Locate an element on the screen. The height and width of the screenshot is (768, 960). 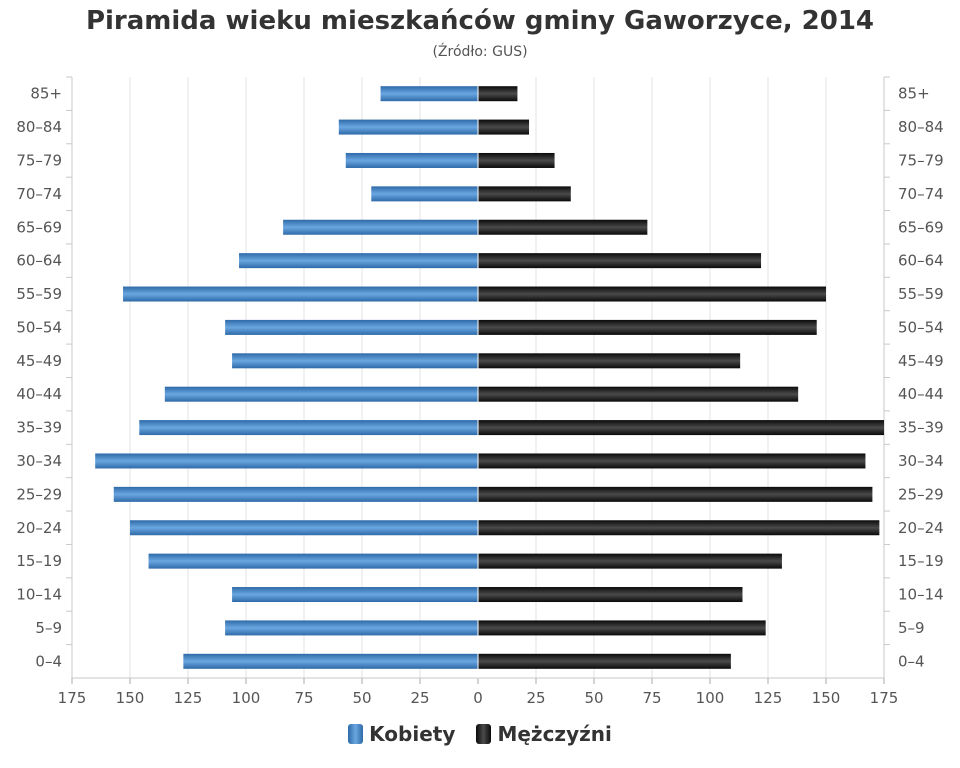
category-label-right: 50–54 is located at coordinates (921, 327).